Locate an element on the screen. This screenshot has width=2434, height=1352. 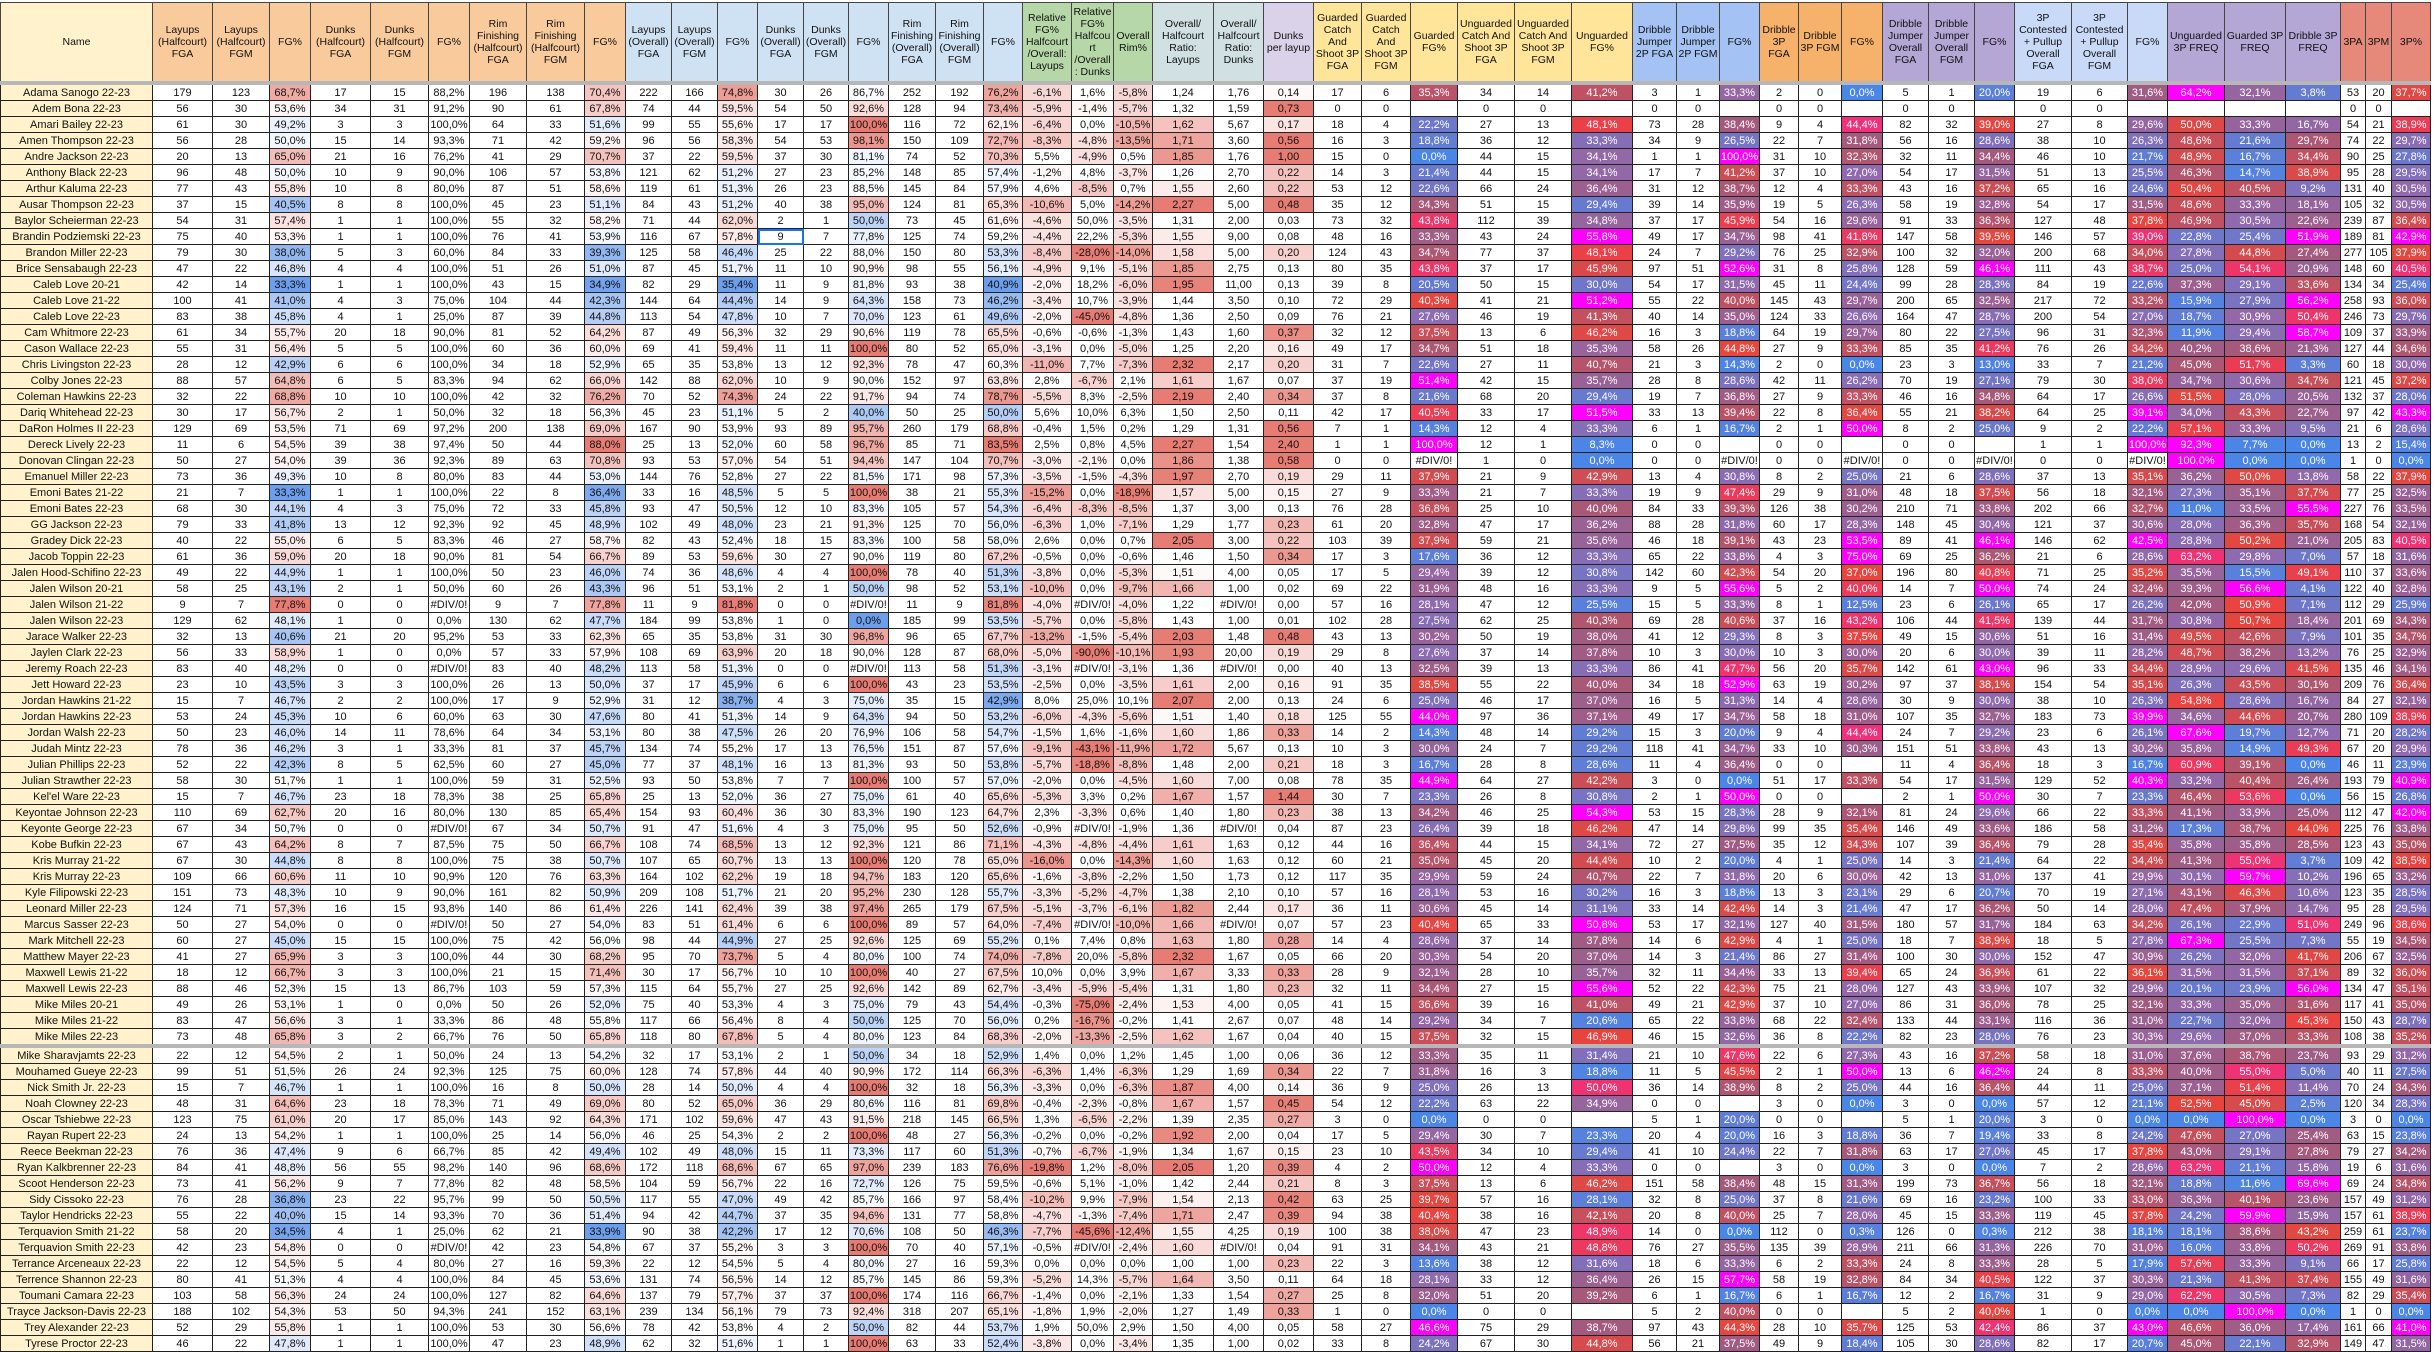
stat-cell: 53 is located at coordinates (1654, 812).